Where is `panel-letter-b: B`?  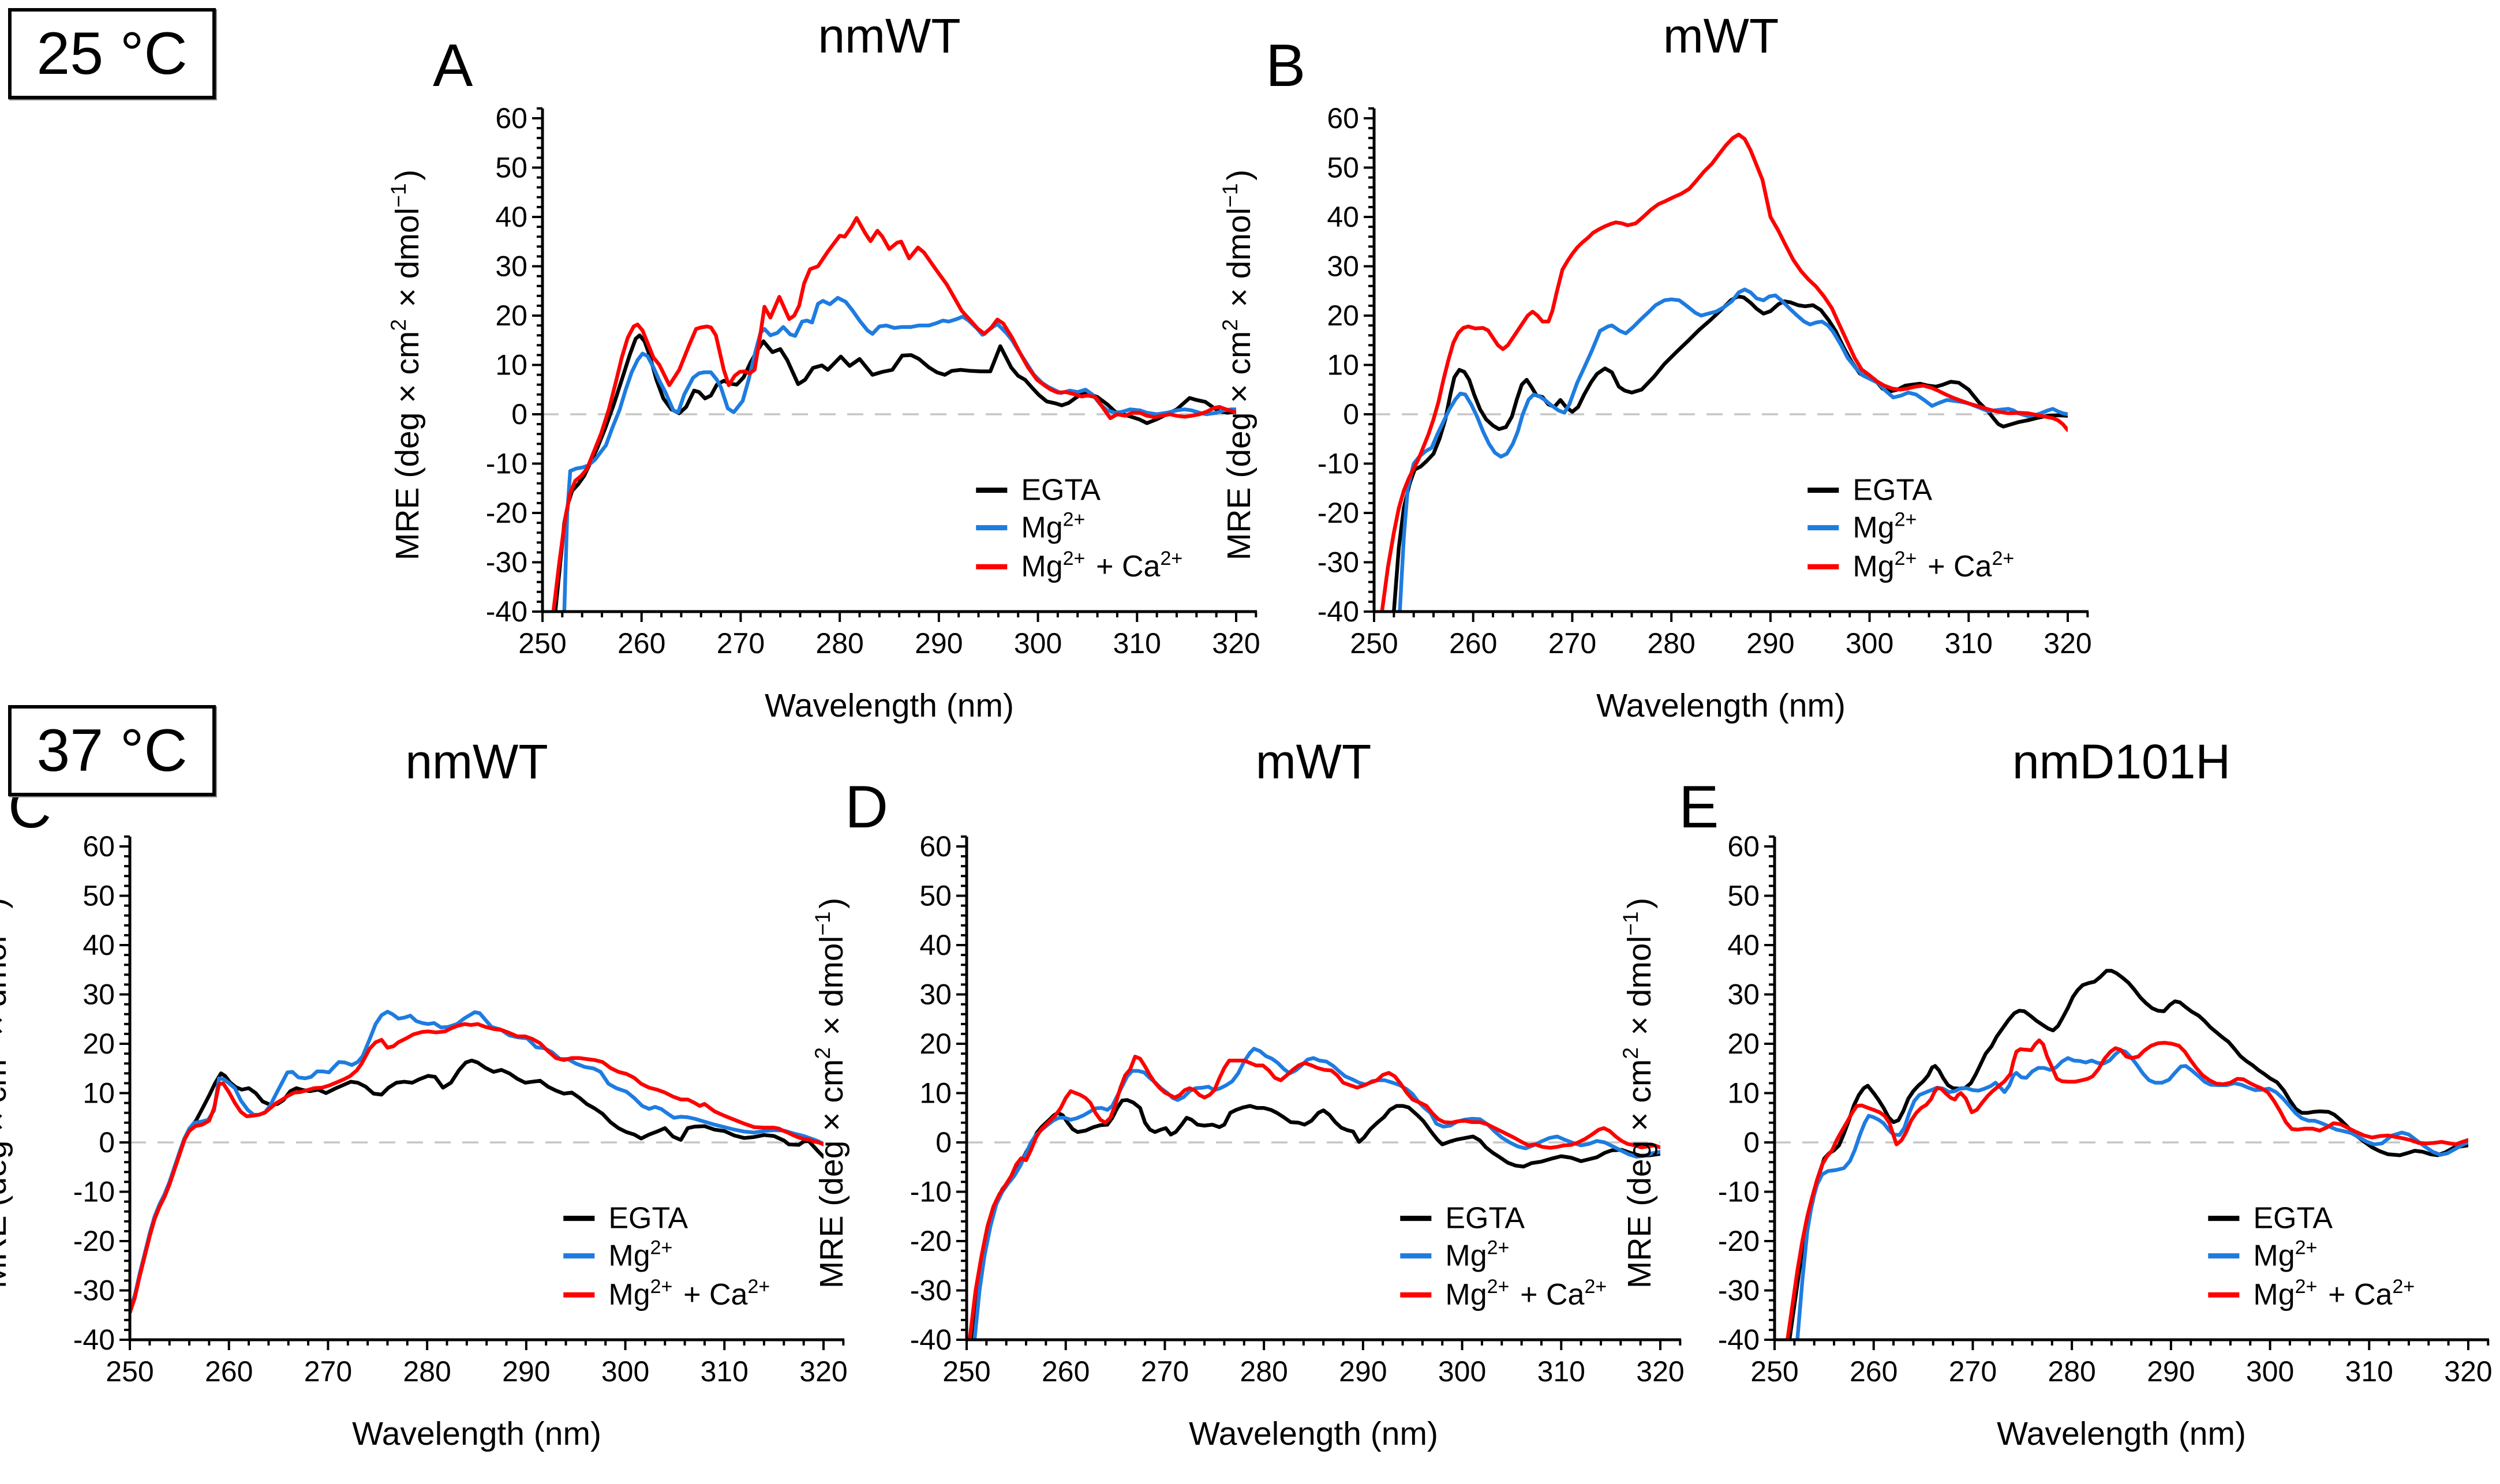
panel-letter-b: B is located at coordinates (1286, 65).